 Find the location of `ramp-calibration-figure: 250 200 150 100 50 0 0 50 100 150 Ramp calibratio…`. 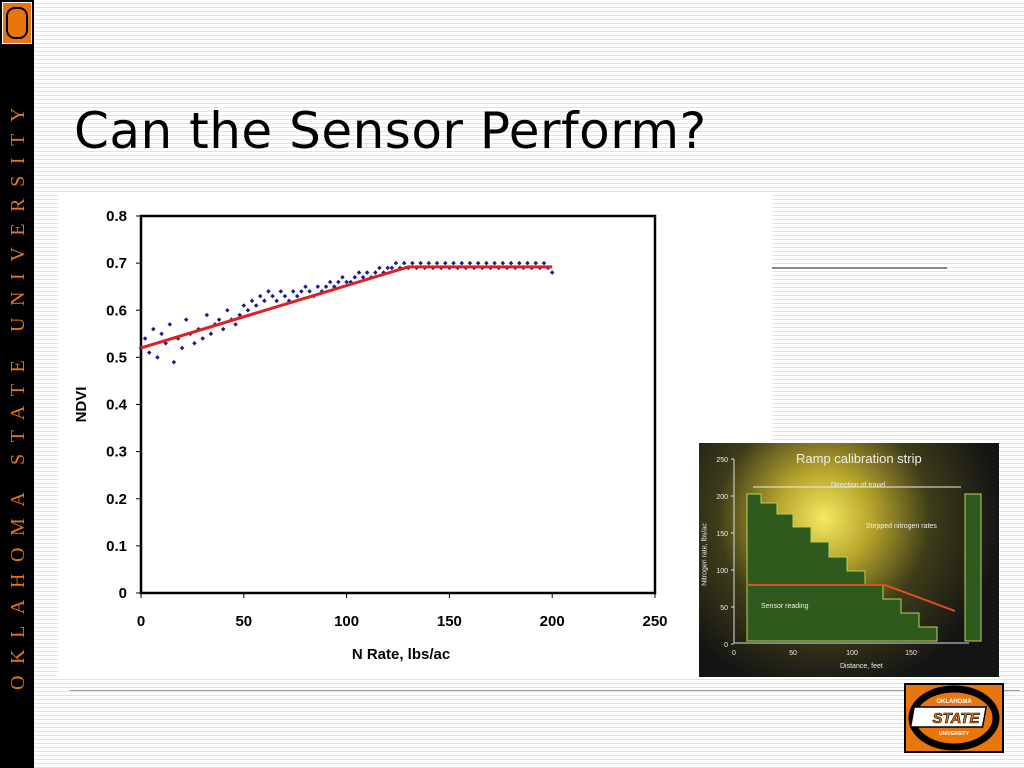

ramp-calibration-figure: 250 200 150 100 50 0 0 50 100 150 Ramp calibratio… is located at coordinates (849, 560).